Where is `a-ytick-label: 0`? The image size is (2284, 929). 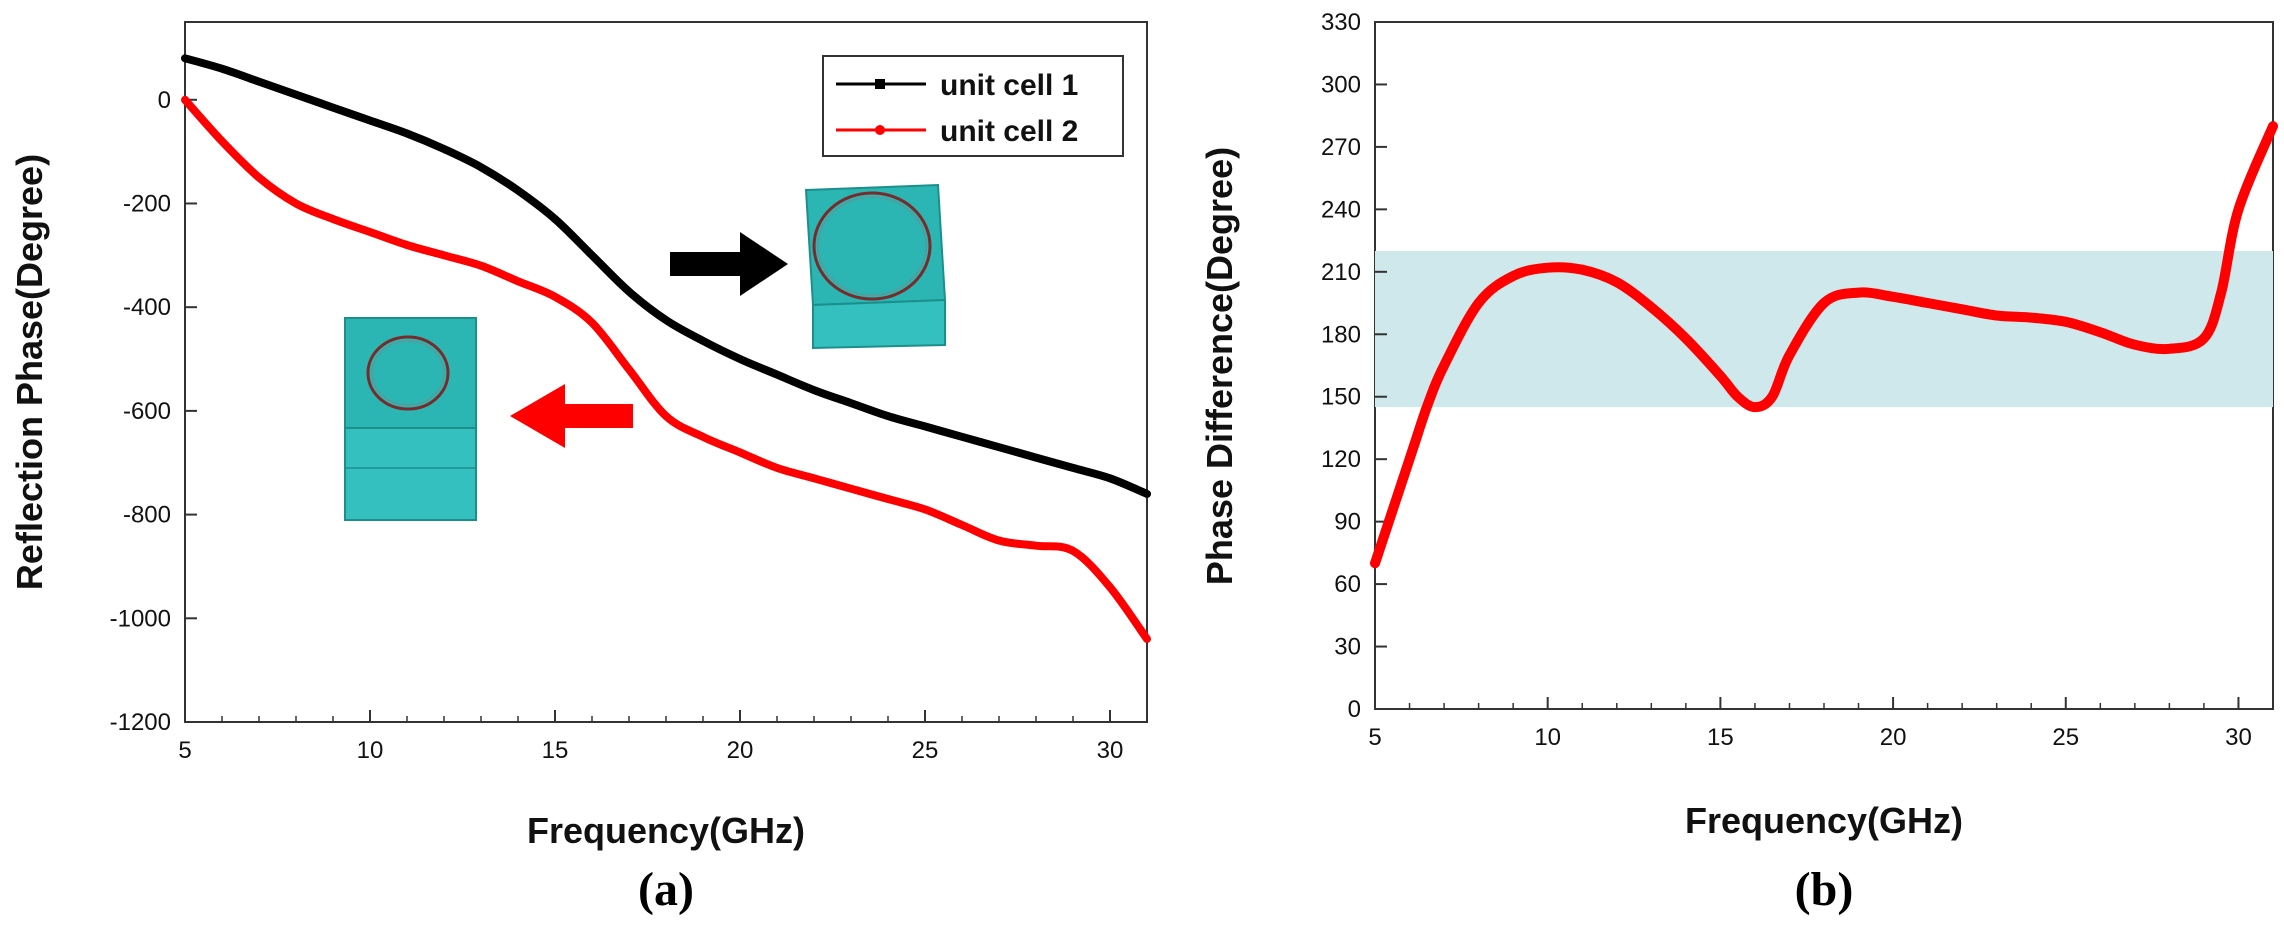
a-ytick-label: 0 is located at coordinates (164, 100).